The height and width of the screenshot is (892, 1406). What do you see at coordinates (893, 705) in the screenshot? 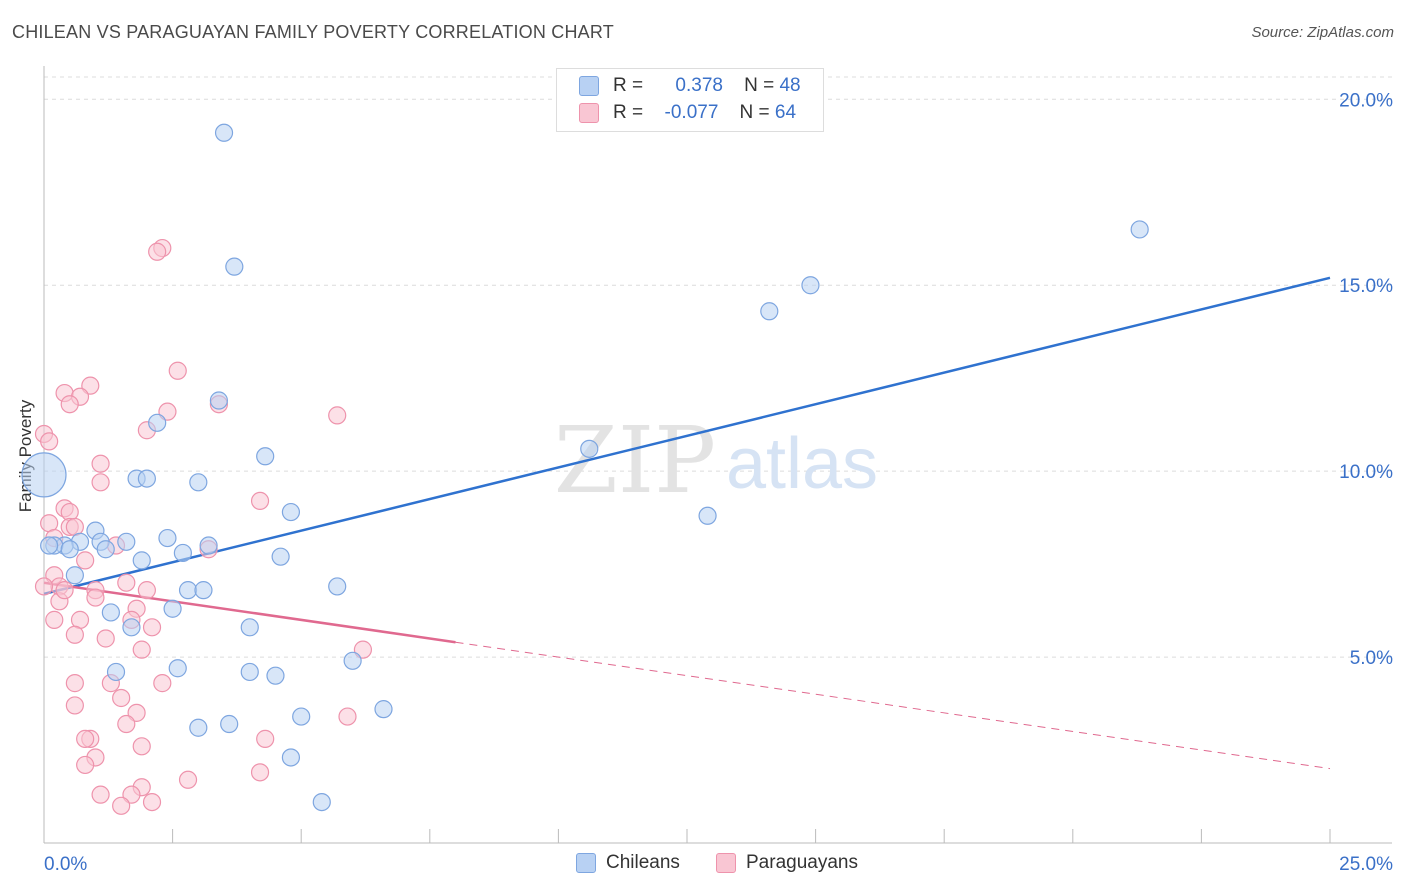
I see `paraguayans-trend-extension` at bounding box center [893, 705].